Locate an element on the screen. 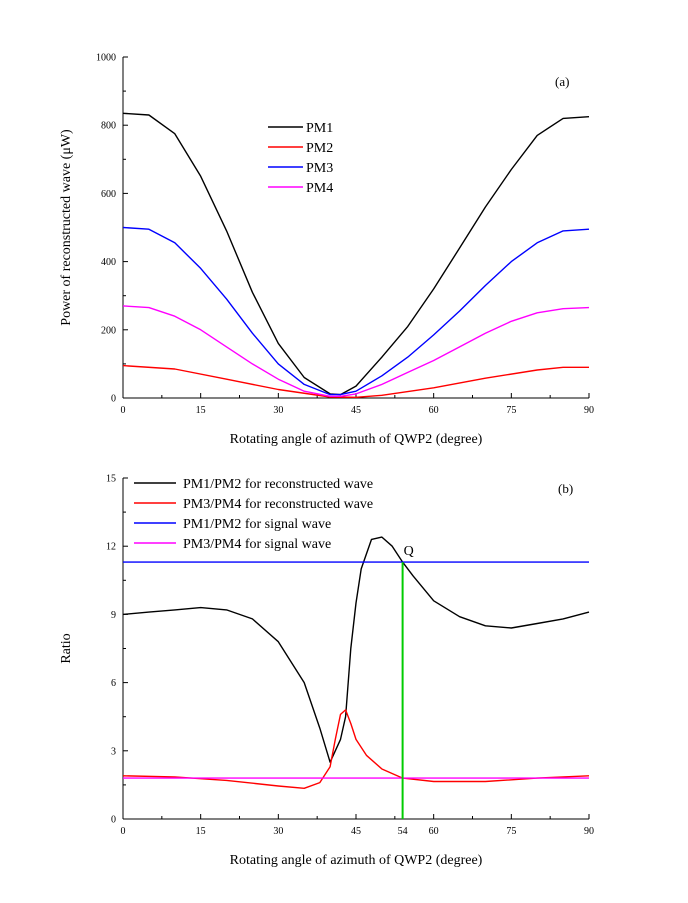 The height and width of the screenshot is (903, 688). legend-label: PM1 is located at coordinates (319, 128).